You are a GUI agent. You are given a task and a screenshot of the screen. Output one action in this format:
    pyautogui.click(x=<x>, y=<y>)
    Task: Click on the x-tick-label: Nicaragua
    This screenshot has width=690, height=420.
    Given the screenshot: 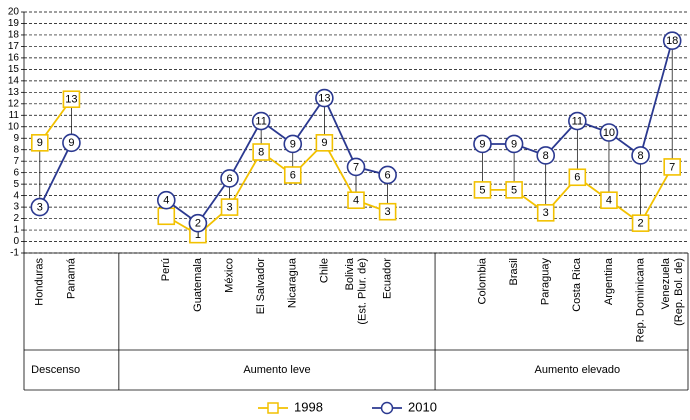 What is the action you would take?
    pyautogui.click(x=293, y=282)
    